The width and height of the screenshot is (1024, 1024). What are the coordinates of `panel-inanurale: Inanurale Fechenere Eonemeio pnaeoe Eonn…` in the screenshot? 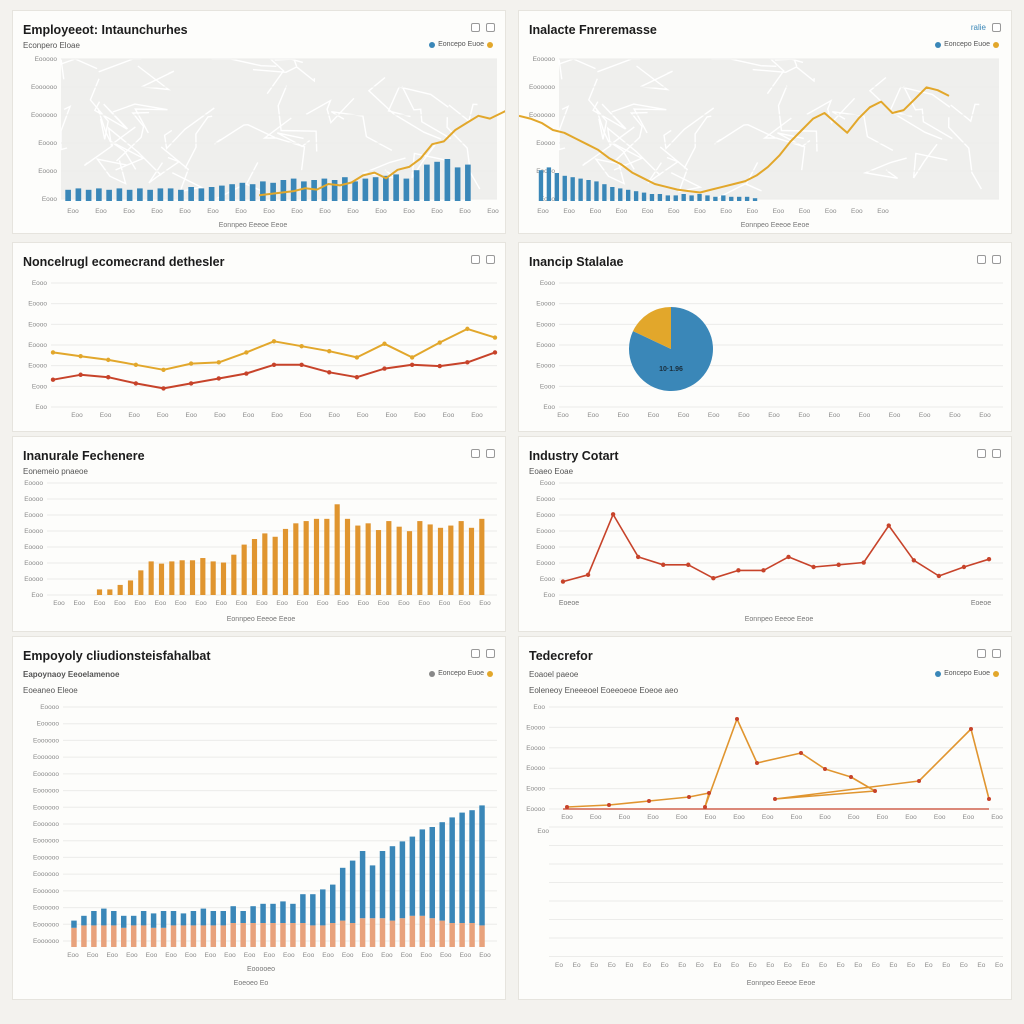 It's located at (259, 534).